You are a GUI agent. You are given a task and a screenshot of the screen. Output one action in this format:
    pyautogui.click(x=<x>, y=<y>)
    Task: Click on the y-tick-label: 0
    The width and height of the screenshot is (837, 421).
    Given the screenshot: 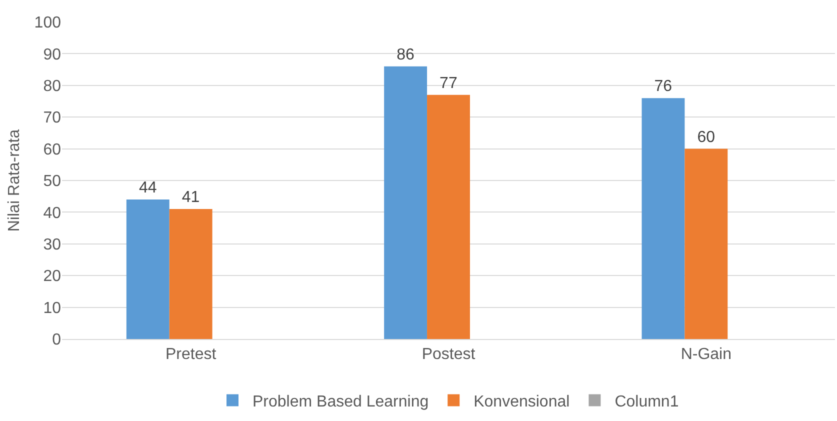 What is the action you would take?
    pyautogui.click(x=57, y=340)
    